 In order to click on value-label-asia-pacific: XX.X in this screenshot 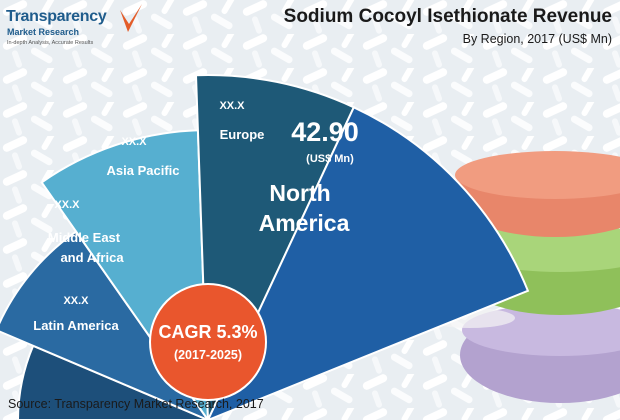, I will do `click(134, 142)`.